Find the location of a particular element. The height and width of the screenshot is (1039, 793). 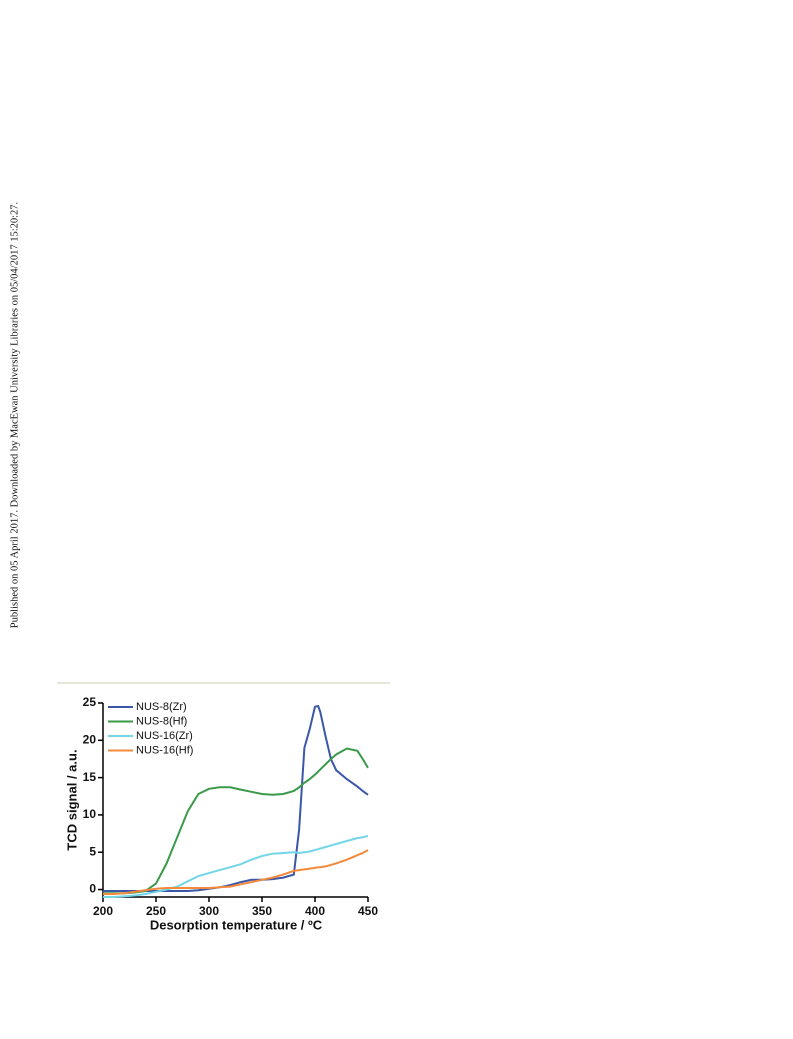

x-axis-title: Desorption temperature / ºC is located at coordinates (236, 924).